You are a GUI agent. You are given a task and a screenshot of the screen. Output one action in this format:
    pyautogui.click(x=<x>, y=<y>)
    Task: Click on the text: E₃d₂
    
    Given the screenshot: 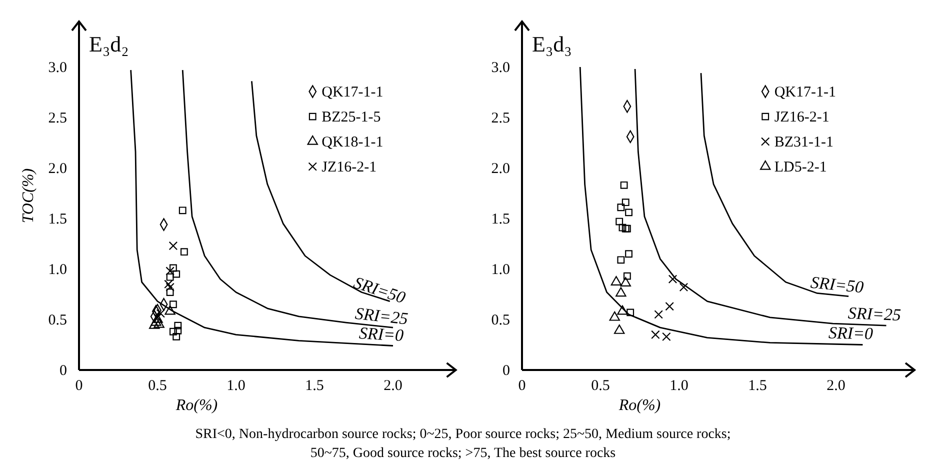 What is the action you would take?
    pyautogui.click(x=109, y=44)
    